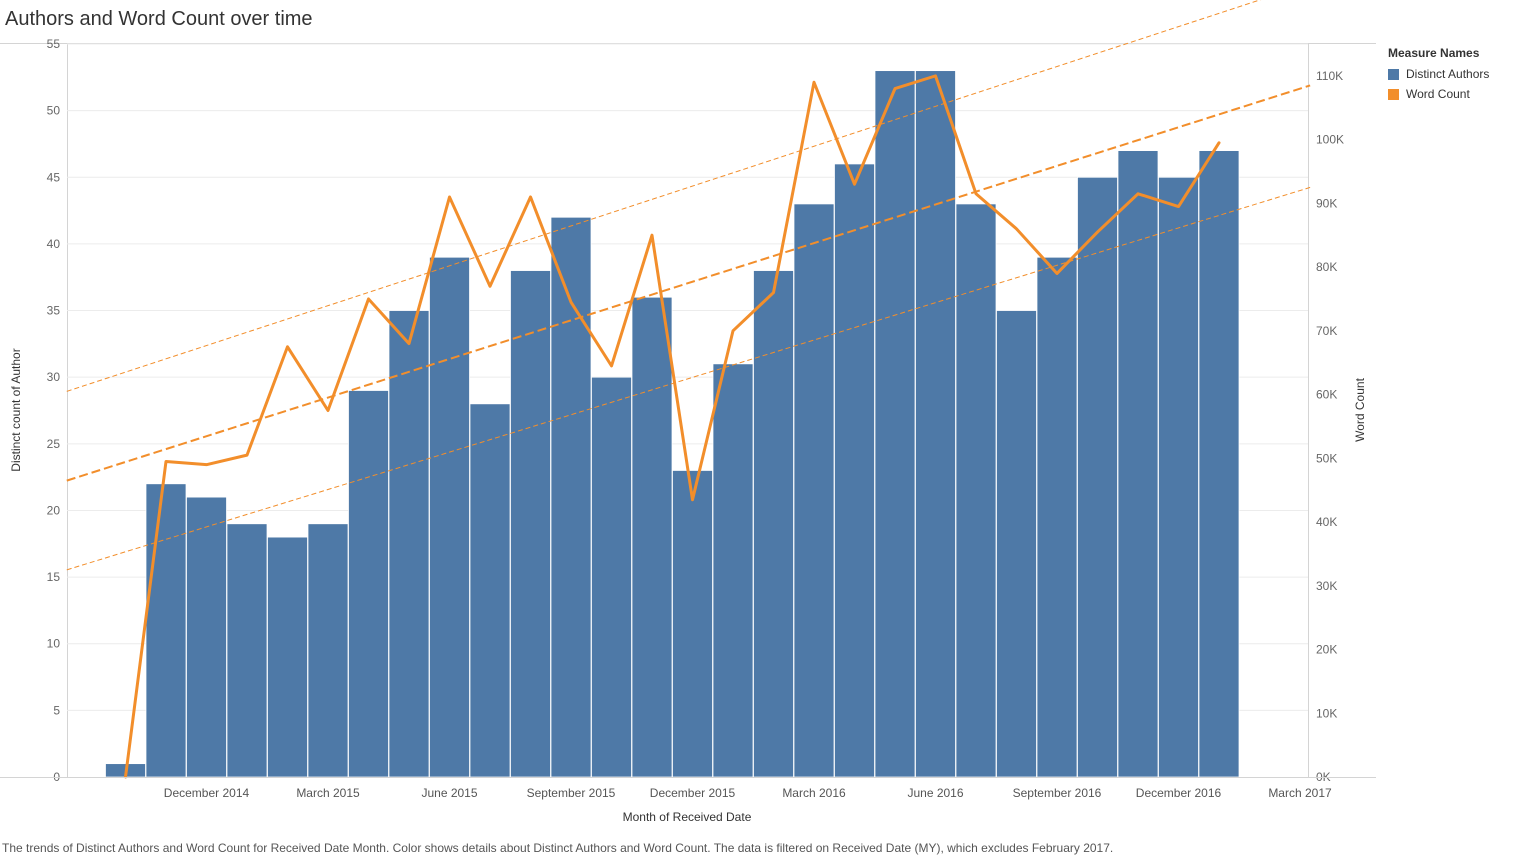 Image resolution: width=1527 pixels, height=858 pixels. What do you see at coordinates (1326, 458) in the screenshot?
I see `y2-tick-label: 50K` at bounding box center [1326, 458].